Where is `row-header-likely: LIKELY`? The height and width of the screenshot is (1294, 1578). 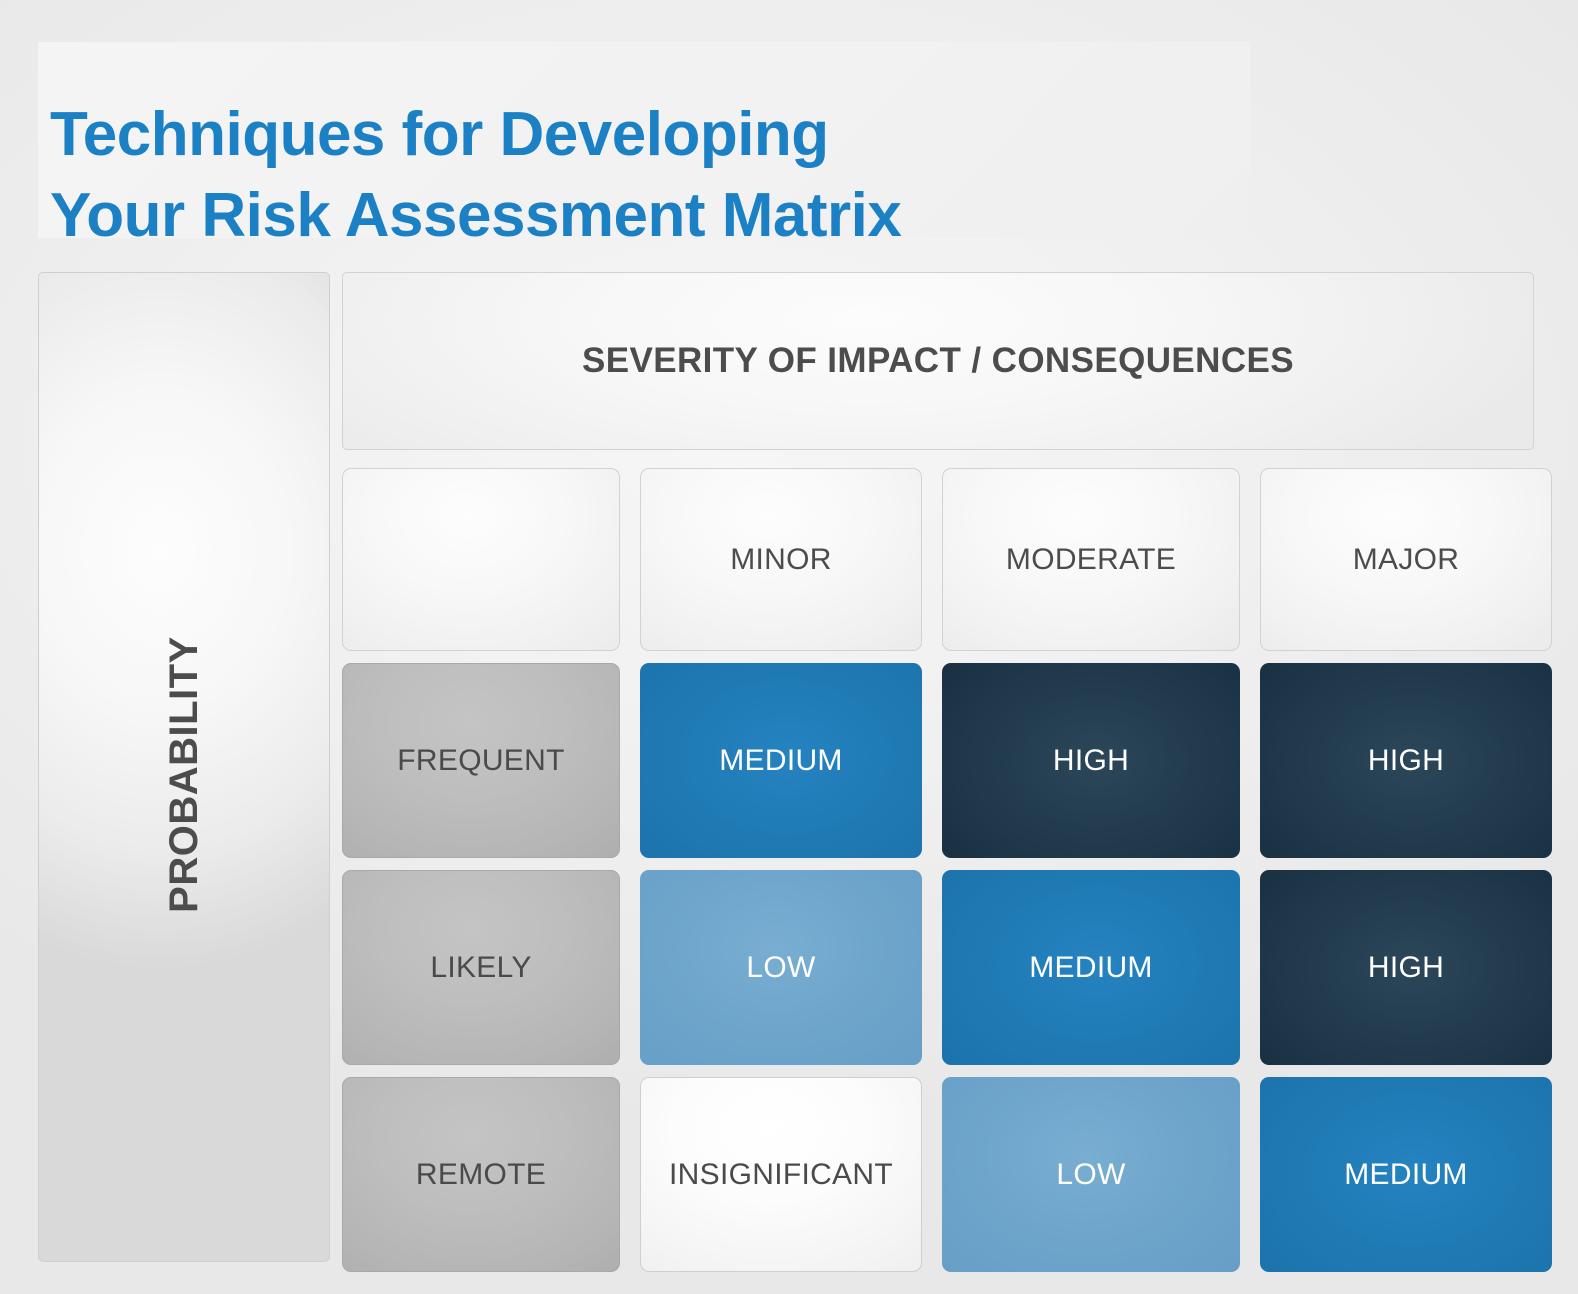
row-header-likely: LIKELY is located at coordinates (481, 967).